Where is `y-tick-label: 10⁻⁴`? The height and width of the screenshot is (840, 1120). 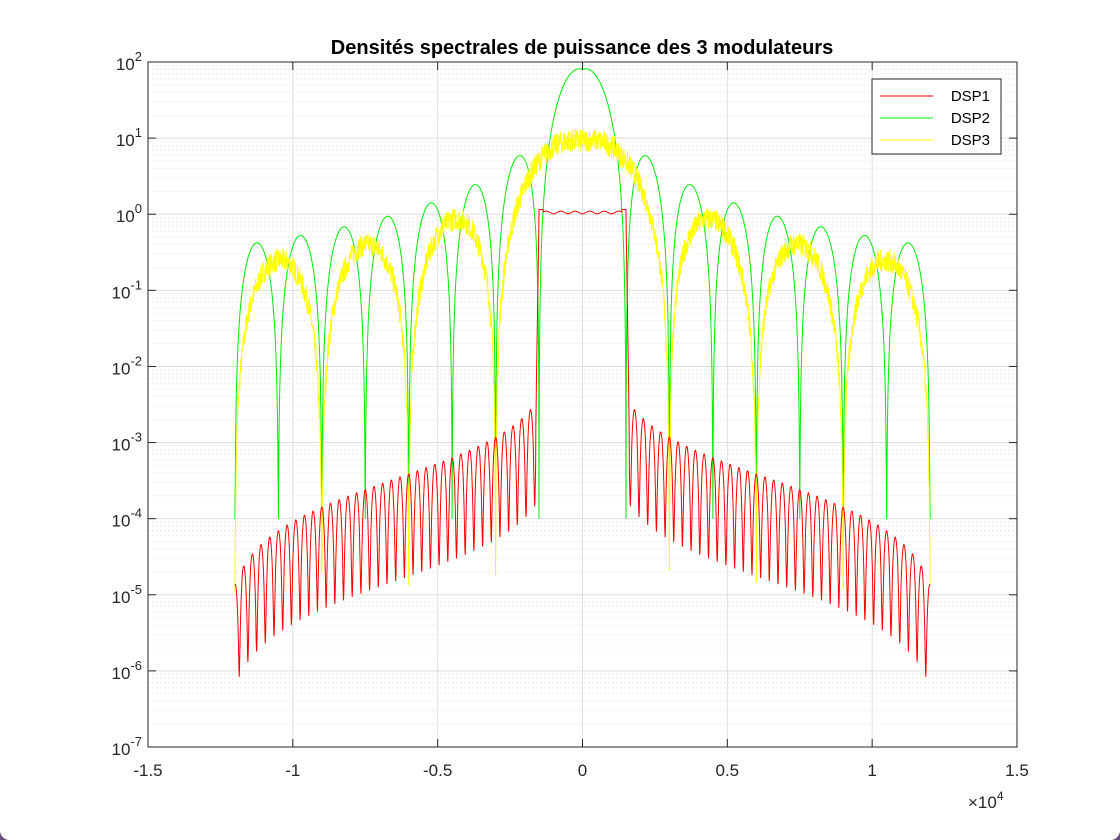
y-tick-label: 10⁻⁴ is located at coordinates (127, 518).